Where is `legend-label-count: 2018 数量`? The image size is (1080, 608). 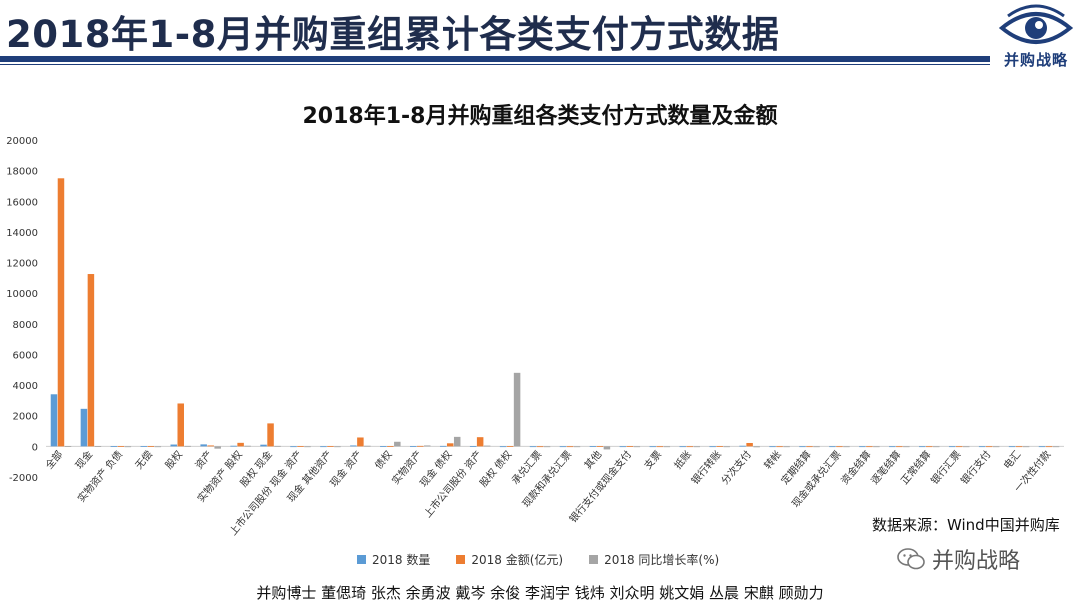 legend-label-count: 2018 数量 is located at coordinates (401, 559).